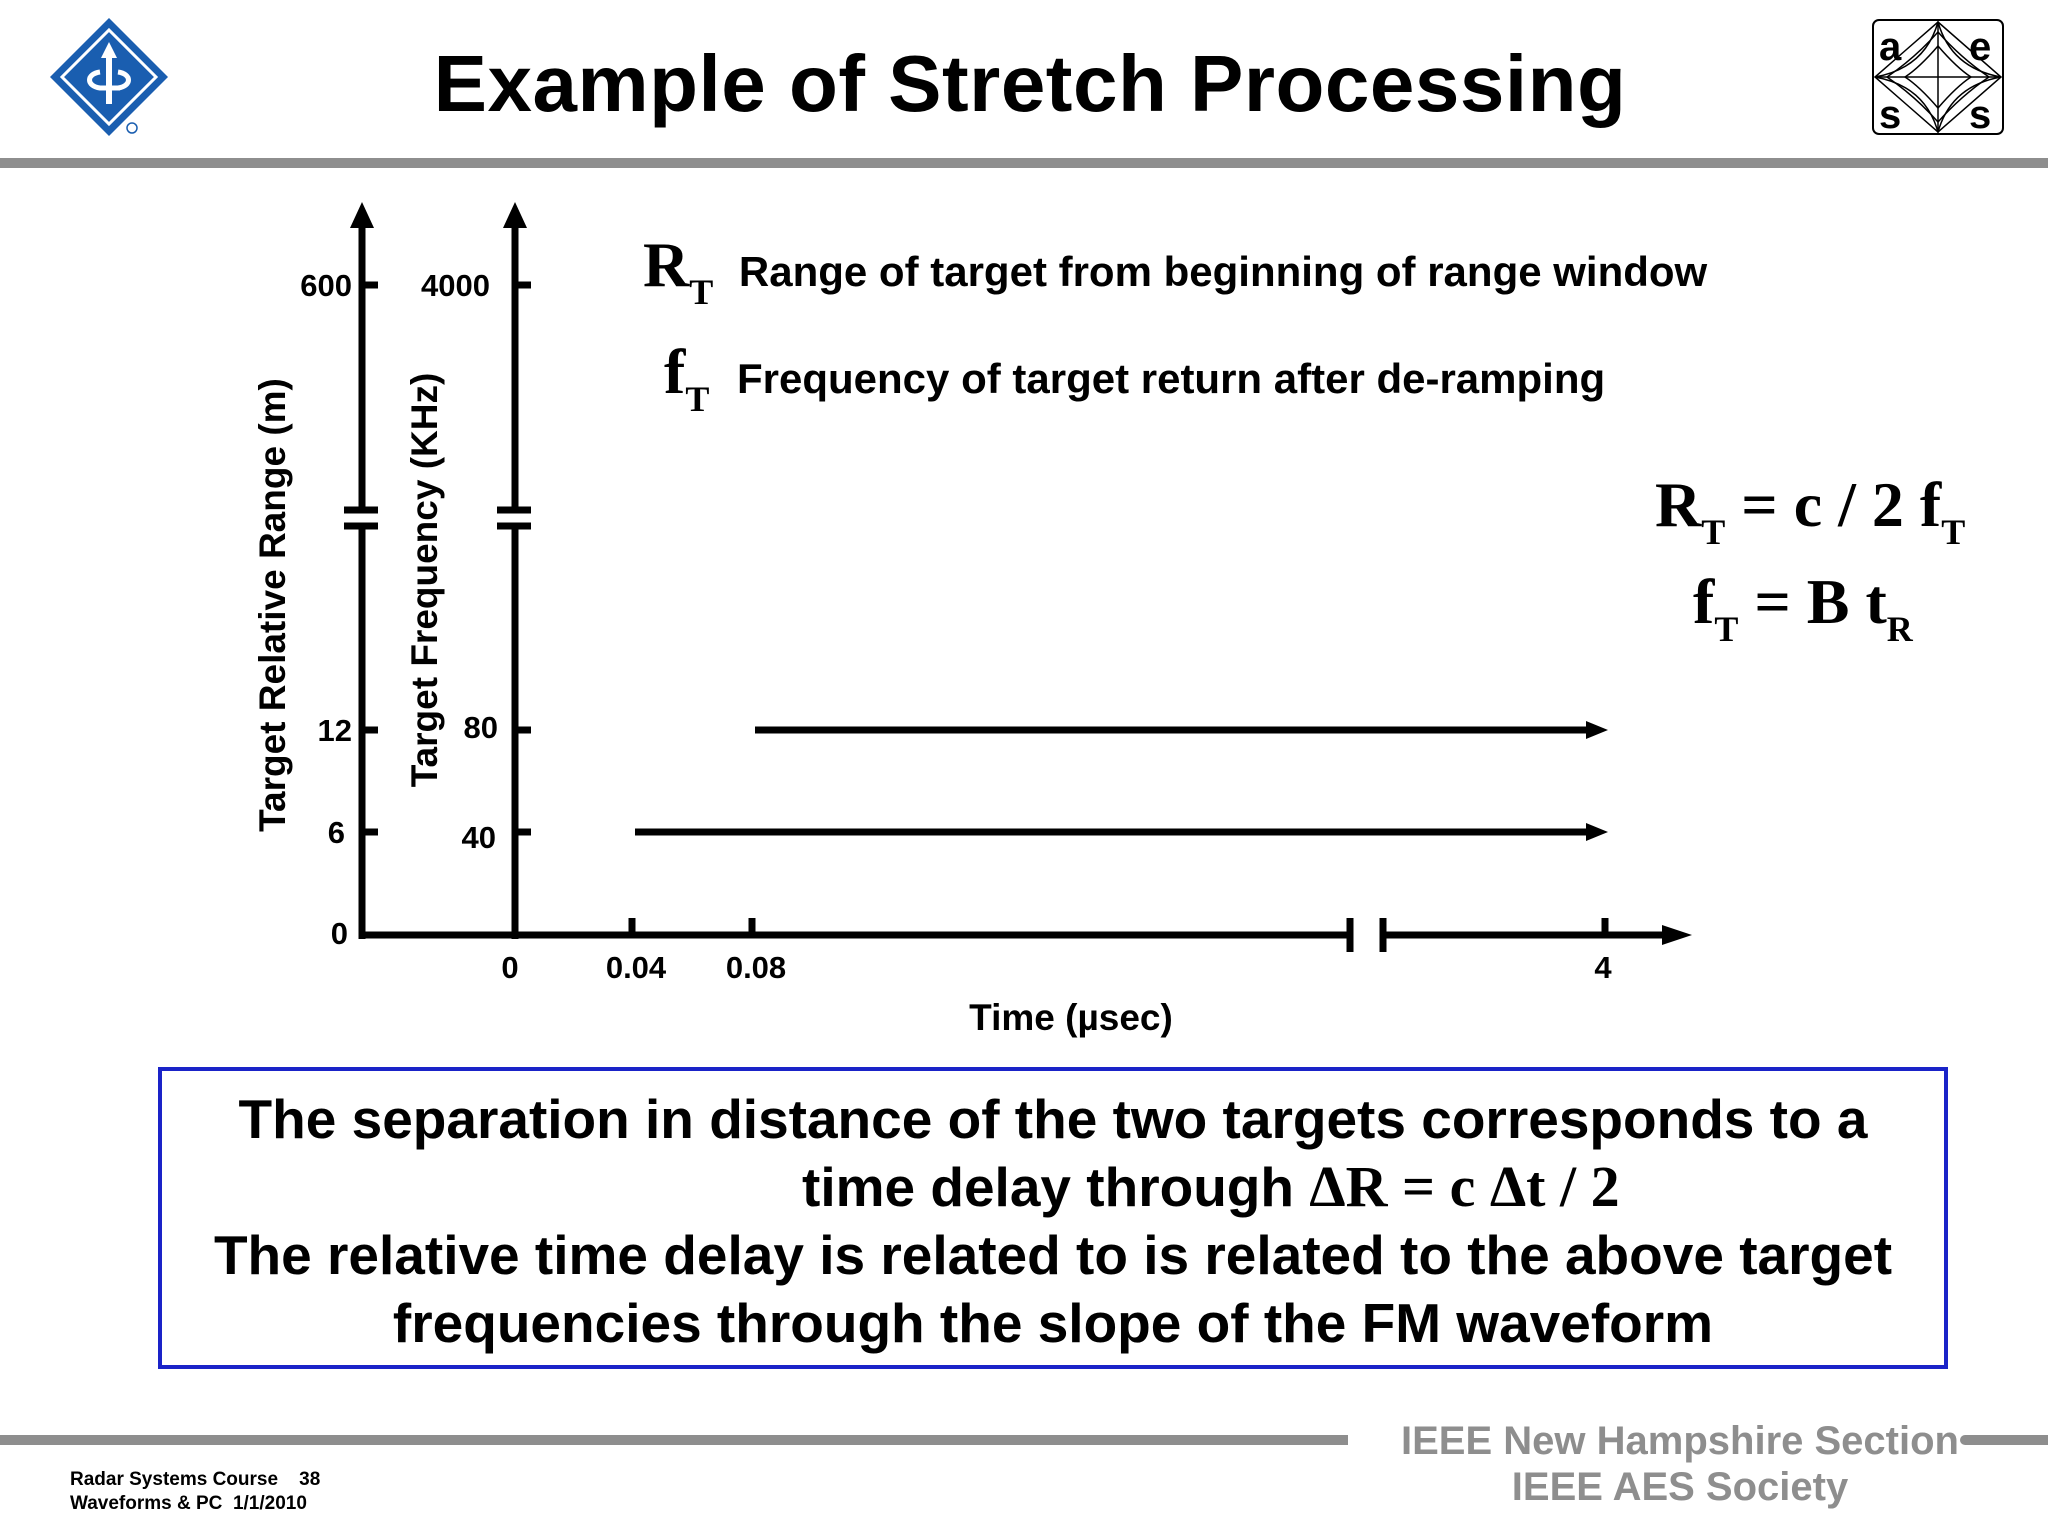 The width and height of the screenshot is (2048, 1536). I want to click on equation-frequency: fT = B tR, so click(1803, 607).